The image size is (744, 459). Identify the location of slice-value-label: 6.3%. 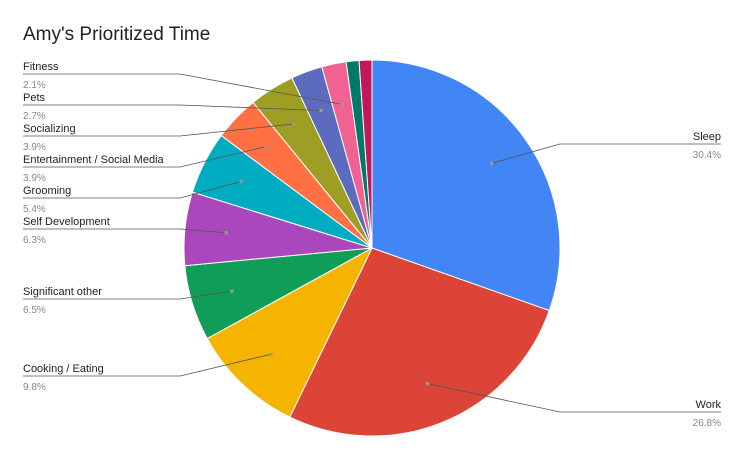
(34, 240).